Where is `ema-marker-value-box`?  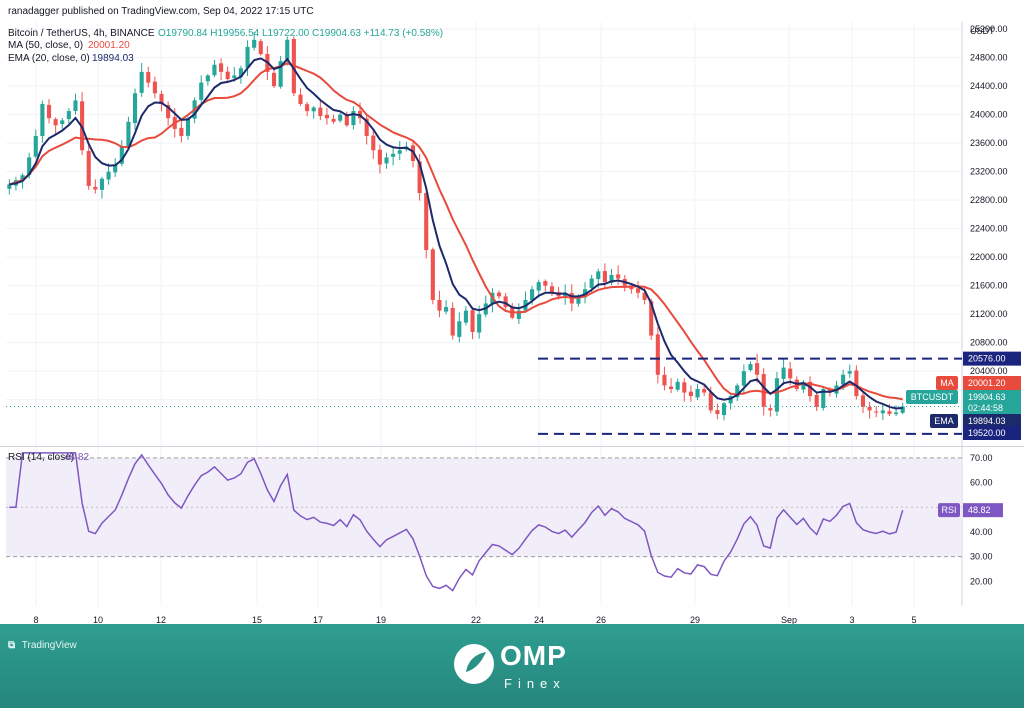 ema-marker-value-box is located at coordinates (992, 421).